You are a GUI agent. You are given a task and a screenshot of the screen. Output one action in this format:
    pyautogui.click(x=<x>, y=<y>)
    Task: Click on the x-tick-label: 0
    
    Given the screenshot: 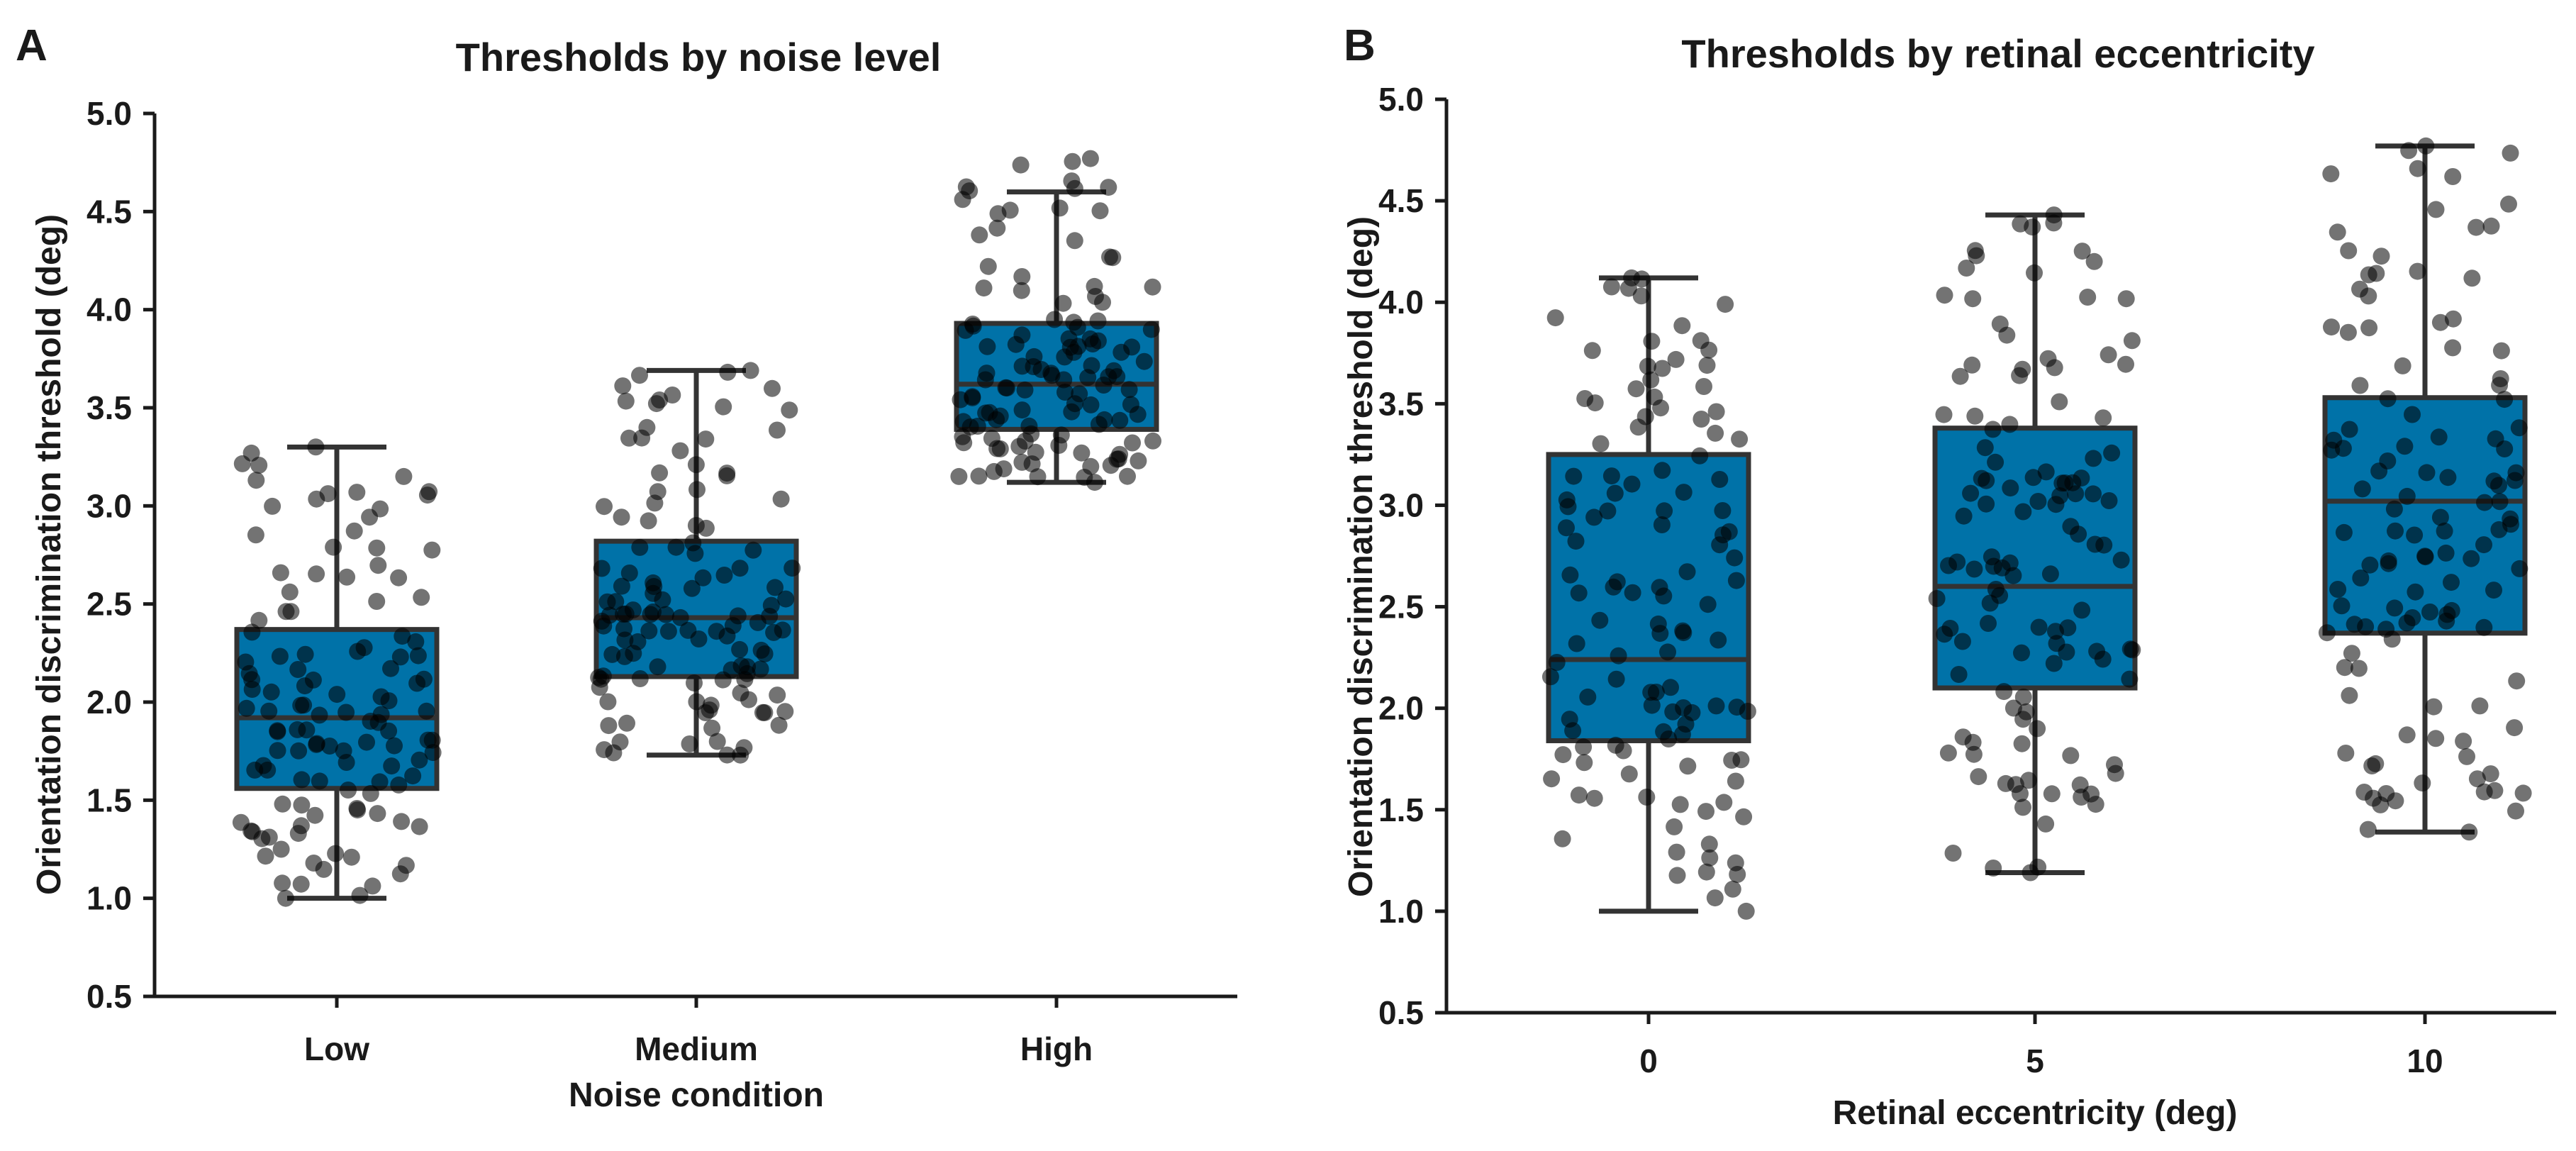 What is the action you would take?
    pyautogui.click(x=1648, y=1060)
    